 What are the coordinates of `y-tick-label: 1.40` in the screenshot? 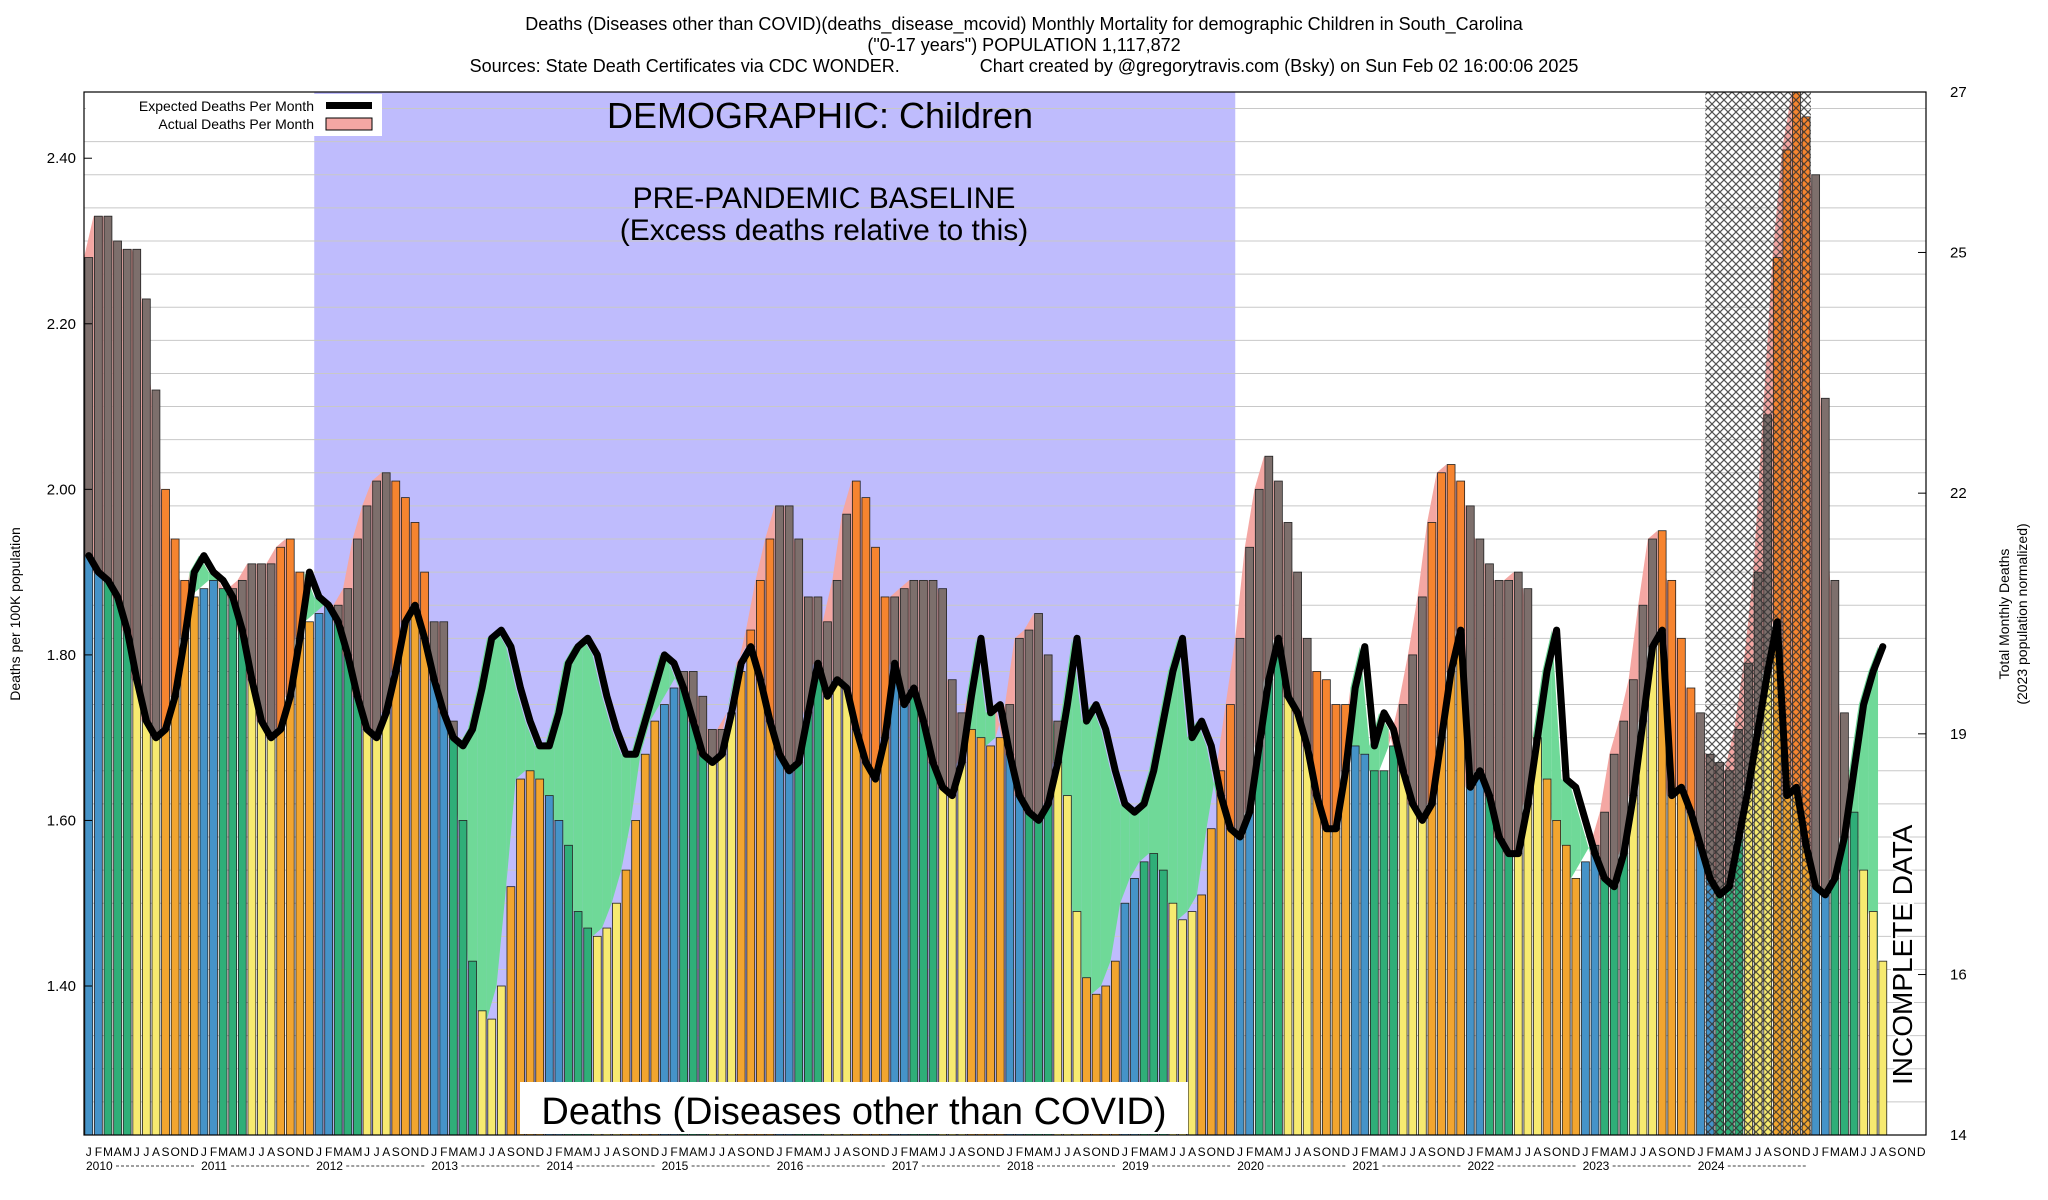 It's located at (61, 986).